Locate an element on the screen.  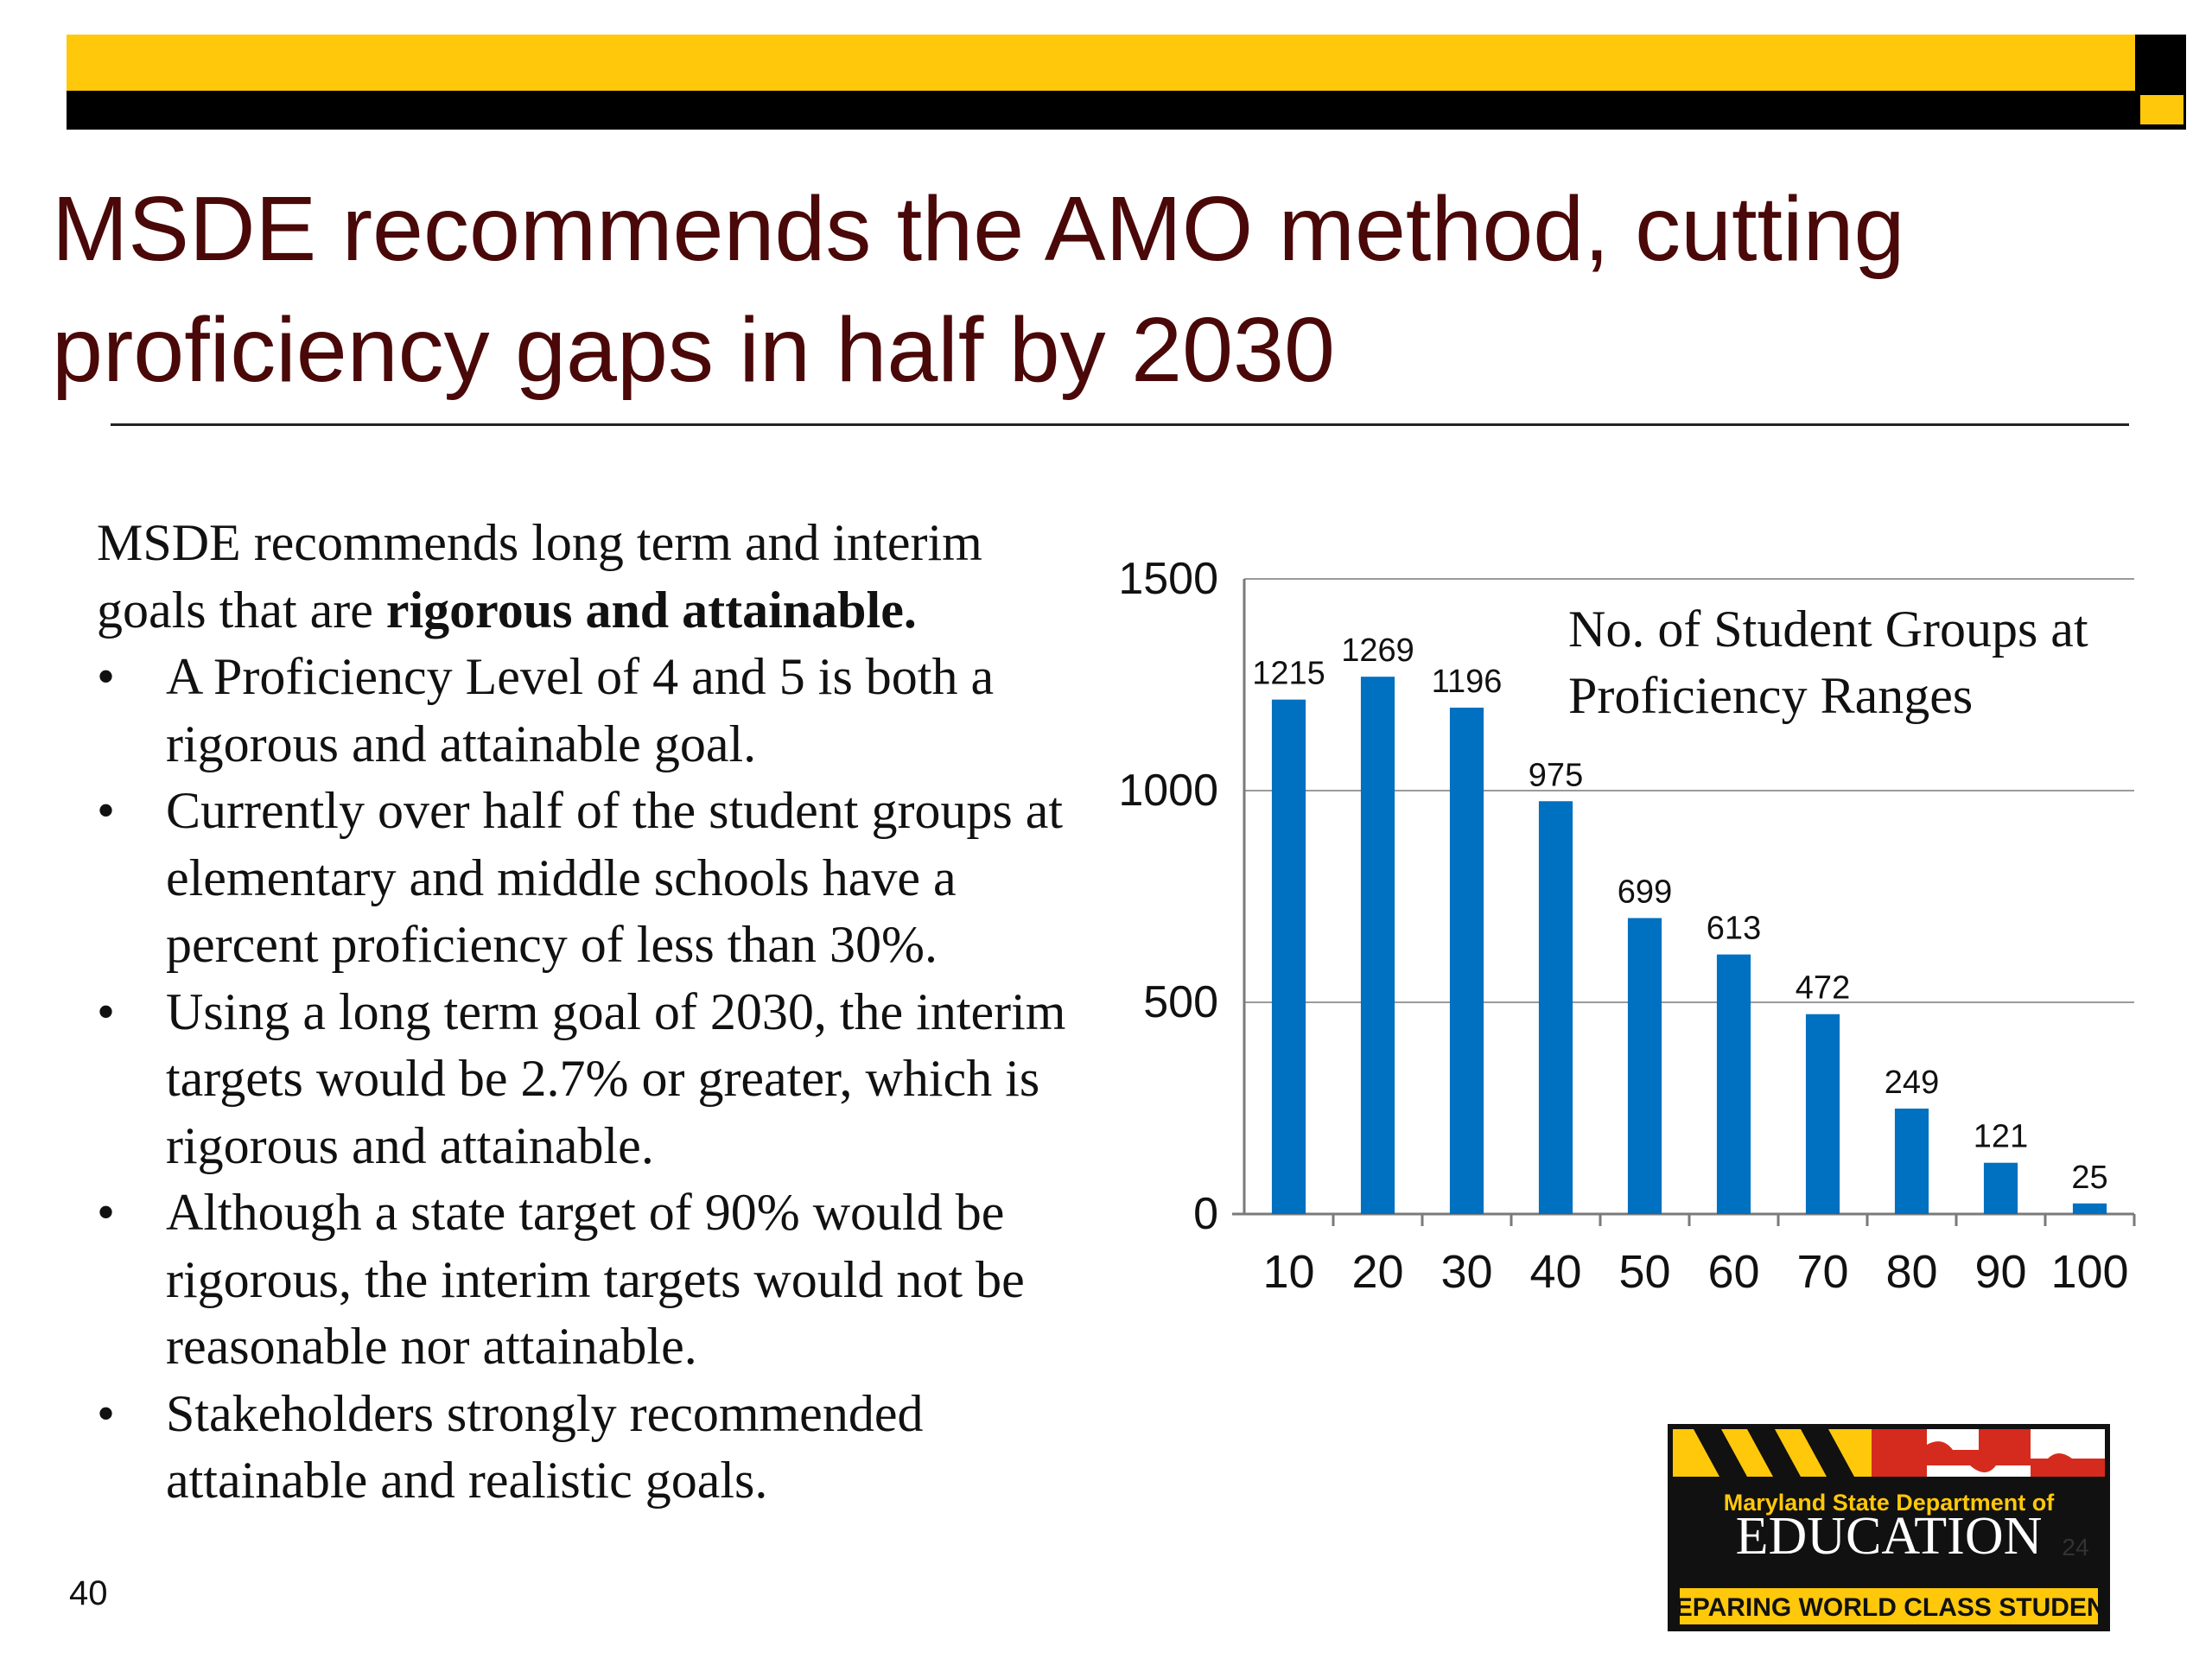
data-label: 1215 is located at coordinates (1288, 674).